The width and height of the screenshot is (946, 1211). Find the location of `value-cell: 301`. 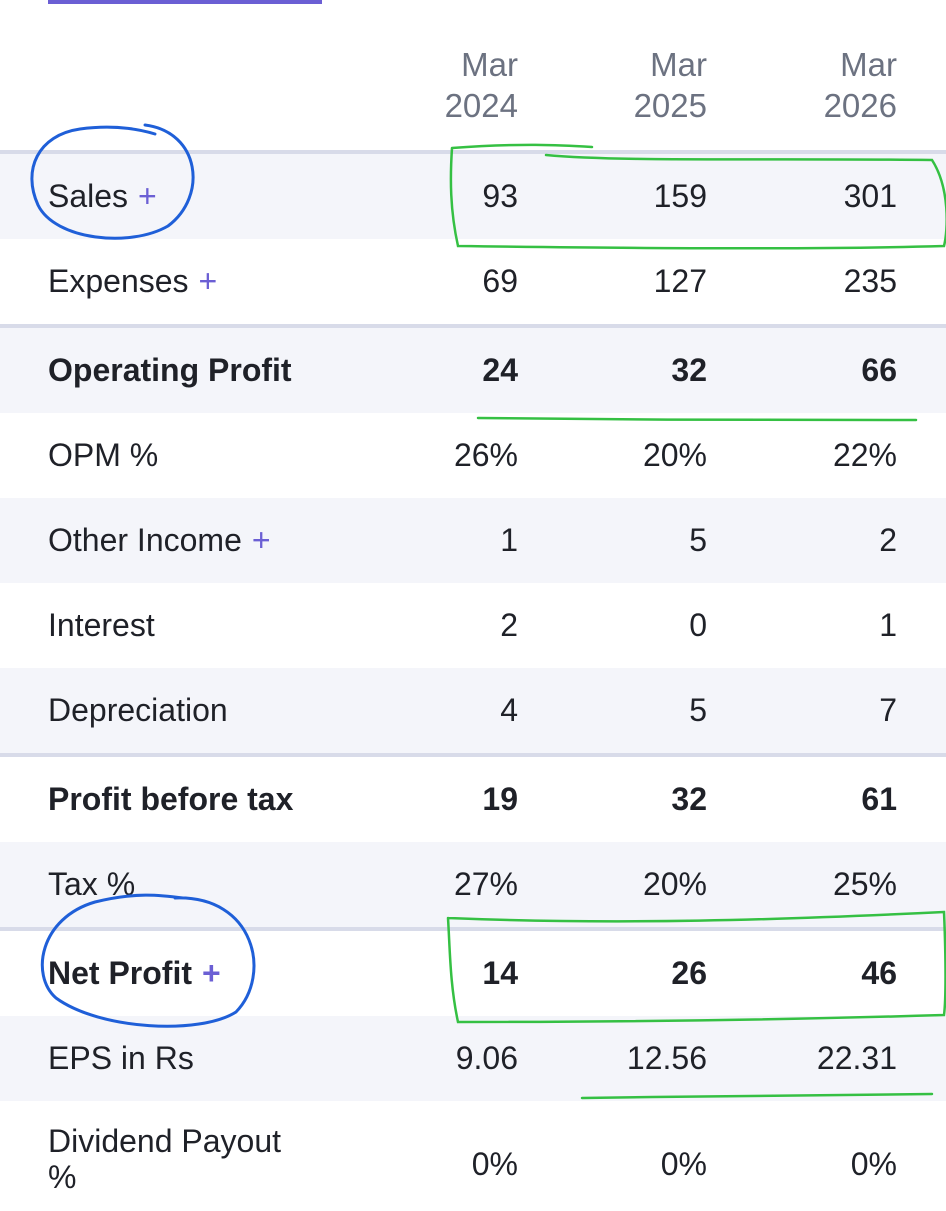

value-cell: 301 is located at coordinates (870, 196).